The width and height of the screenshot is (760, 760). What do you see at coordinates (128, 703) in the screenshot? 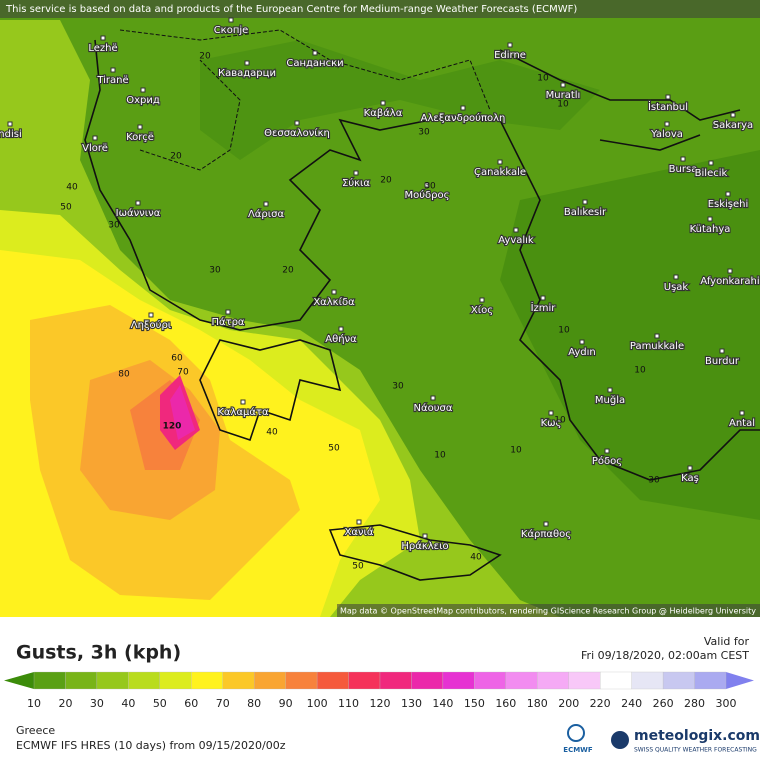
I see `legend-tick-label: 40` at bounding box center [128, 703].